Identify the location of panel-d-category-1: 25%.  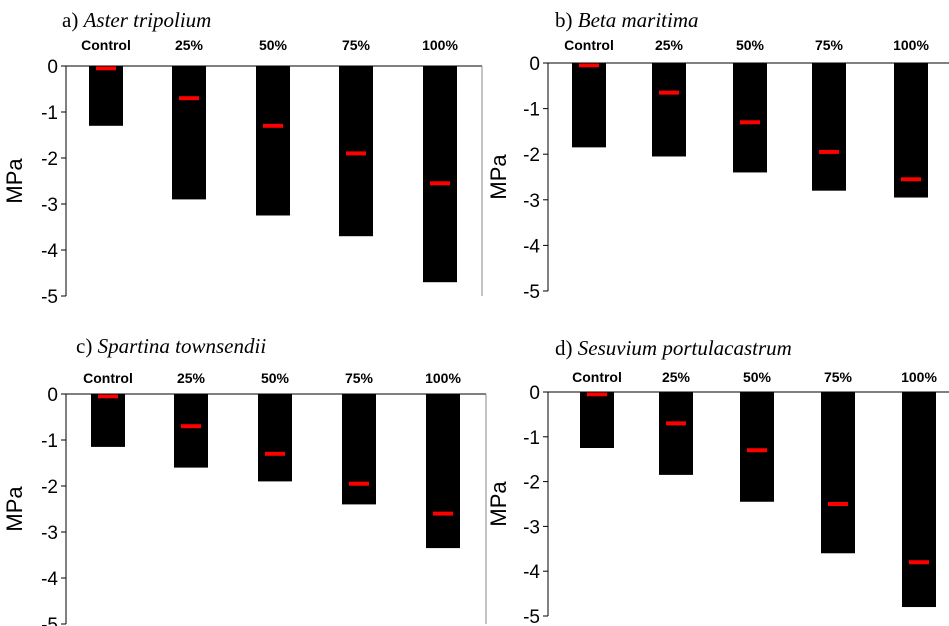
(676, 377).